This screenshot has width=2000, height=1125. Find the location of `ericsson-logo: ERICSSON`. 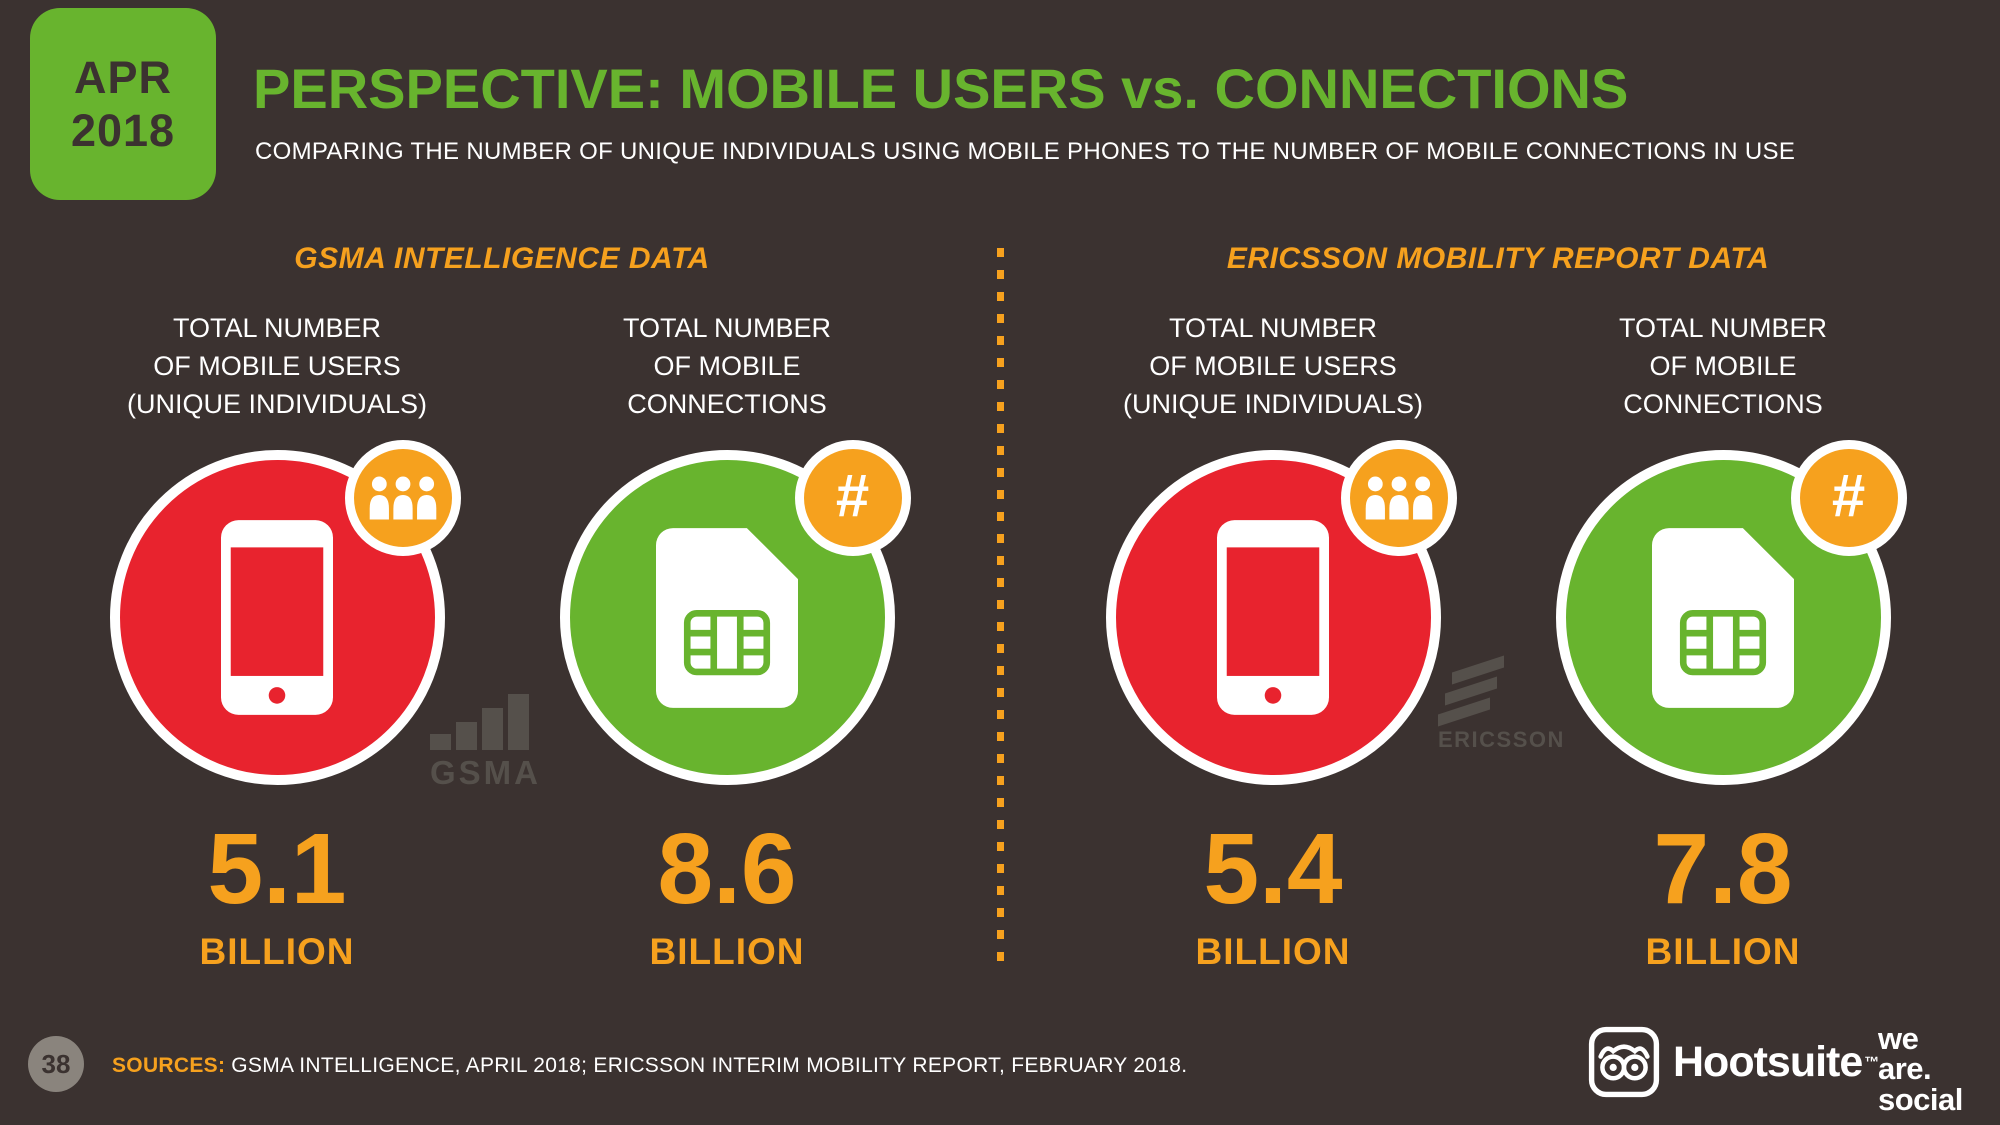

ericsson-logo: ERICSSON is located at coordinates (1501, 704).